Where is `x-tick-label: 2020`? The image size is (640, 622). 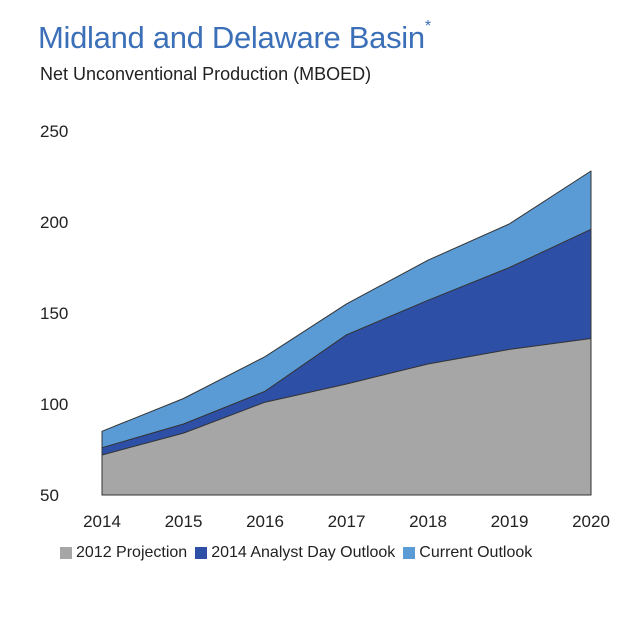
x-tick-label: 2020 is located at coordinates (591, 521).